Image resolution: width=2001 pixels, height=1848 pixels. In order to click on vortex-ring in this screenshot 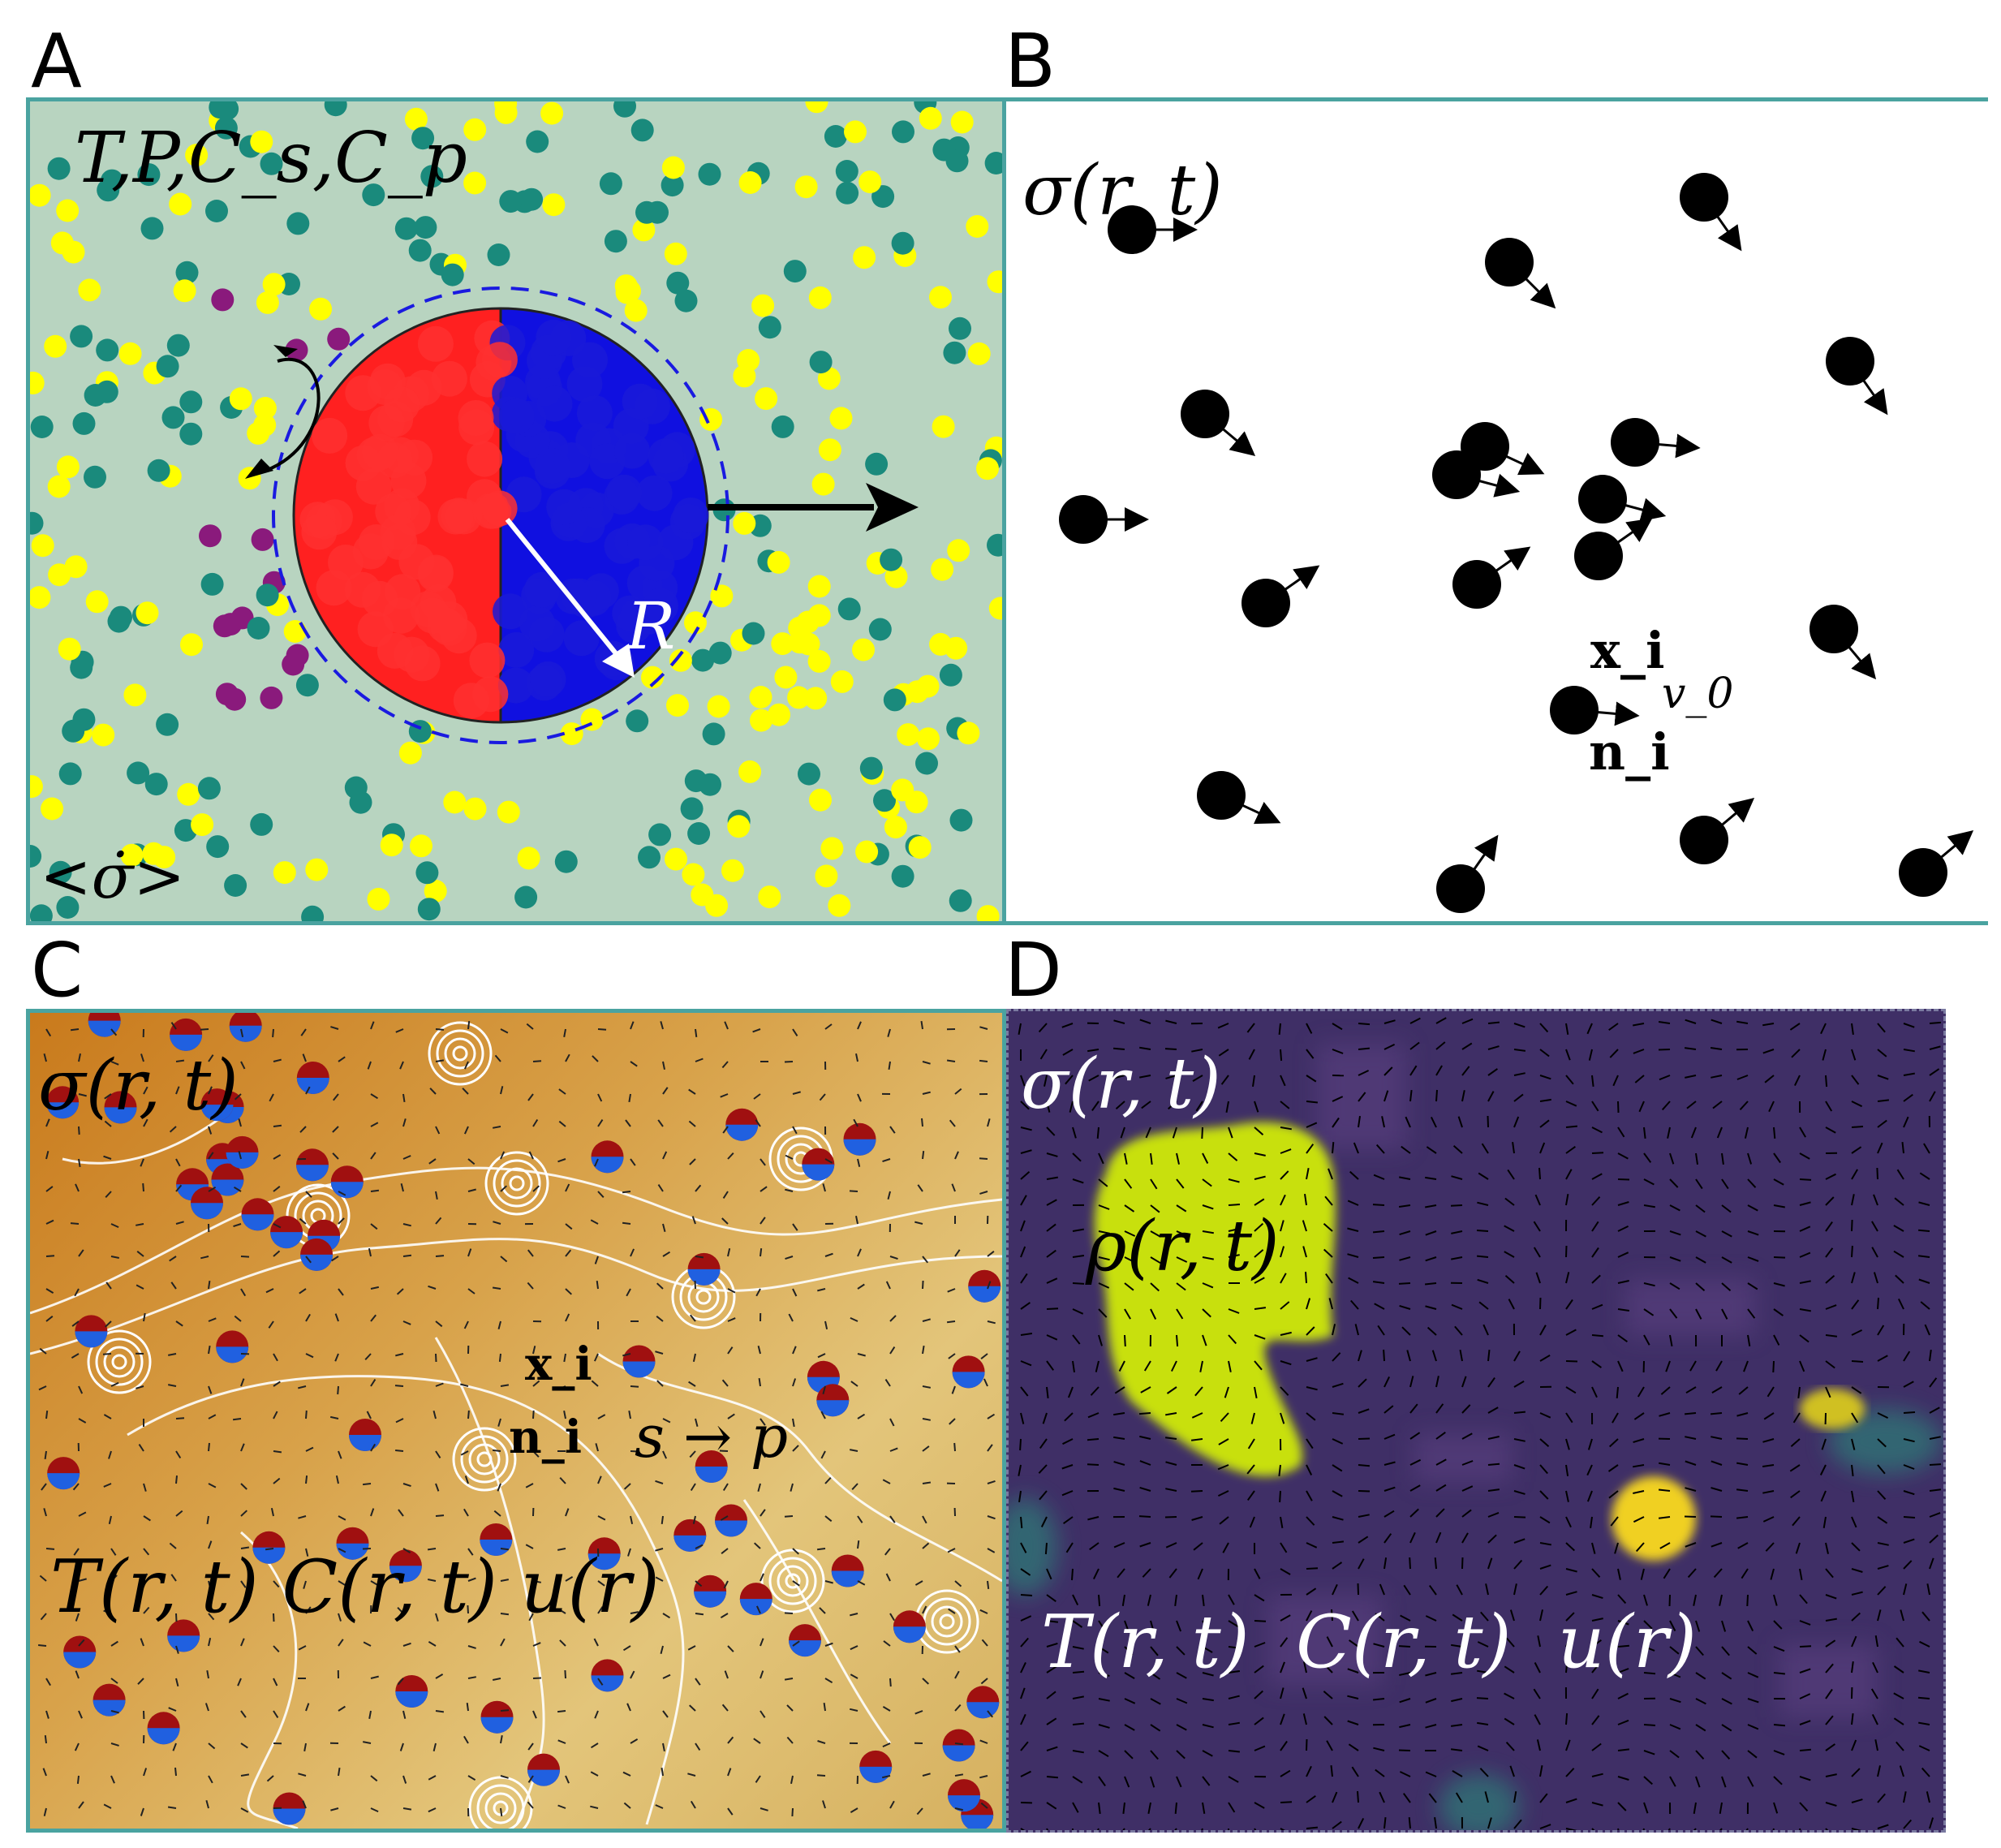, I will do `click(793, 1581)`.